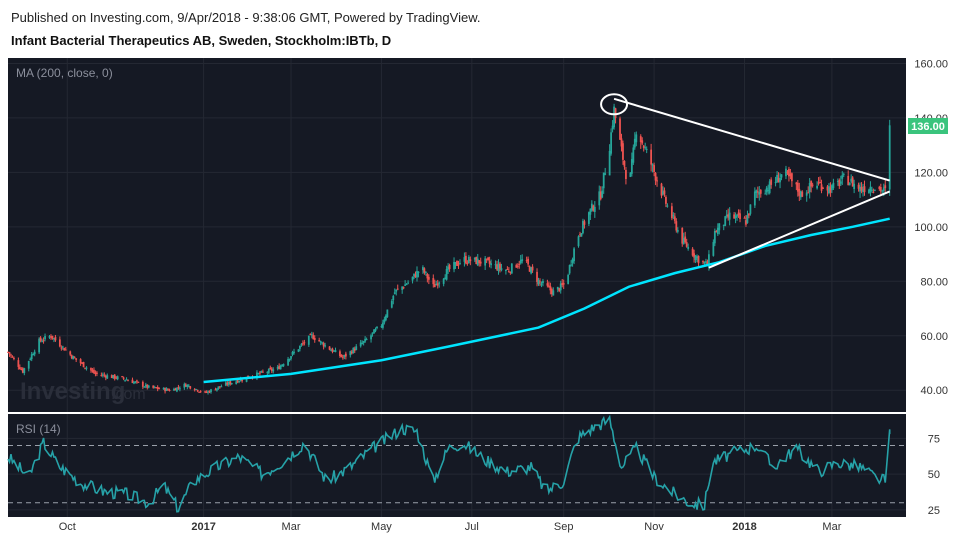  What do you see at coordinates (831, 527) in the screenshot?
I see `time-tick-label: Mar` at bounding box center [831, 527].